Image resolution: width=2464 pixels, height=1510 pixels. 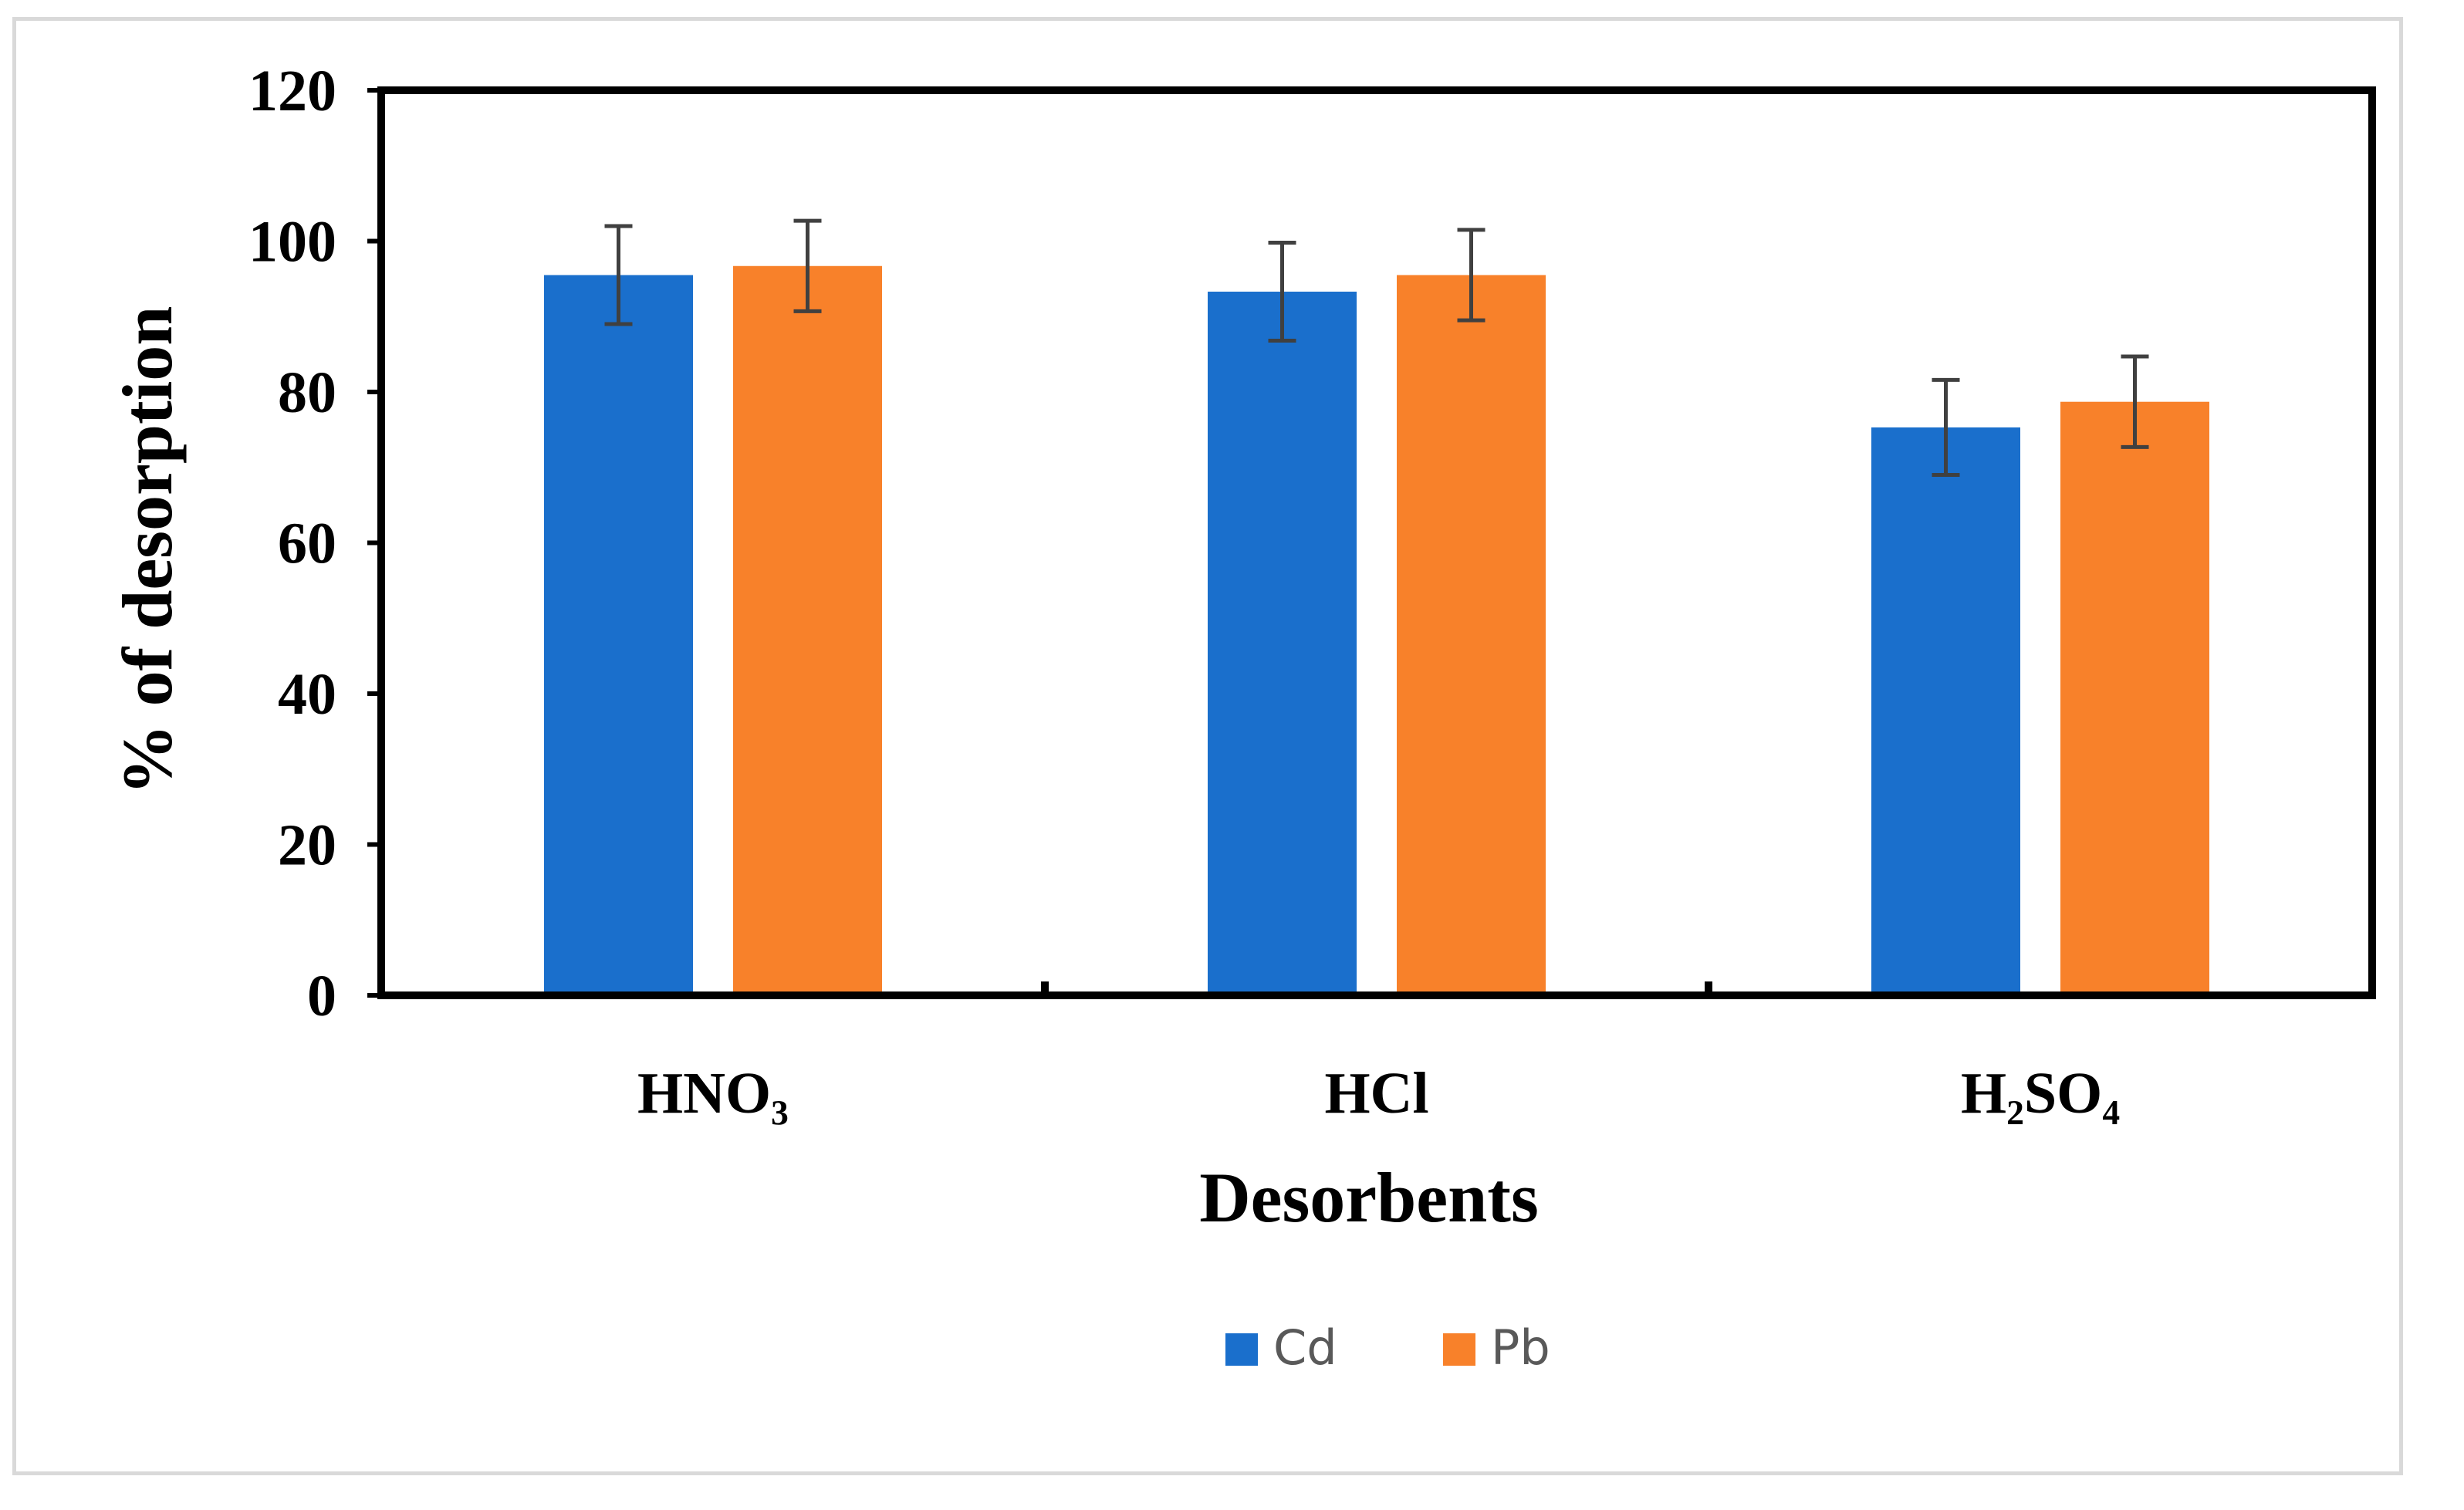 What do you see at coordinates (307, 845) in the screenshot?
I see `y-tick-label: 20` at bounding box center [307, 845].